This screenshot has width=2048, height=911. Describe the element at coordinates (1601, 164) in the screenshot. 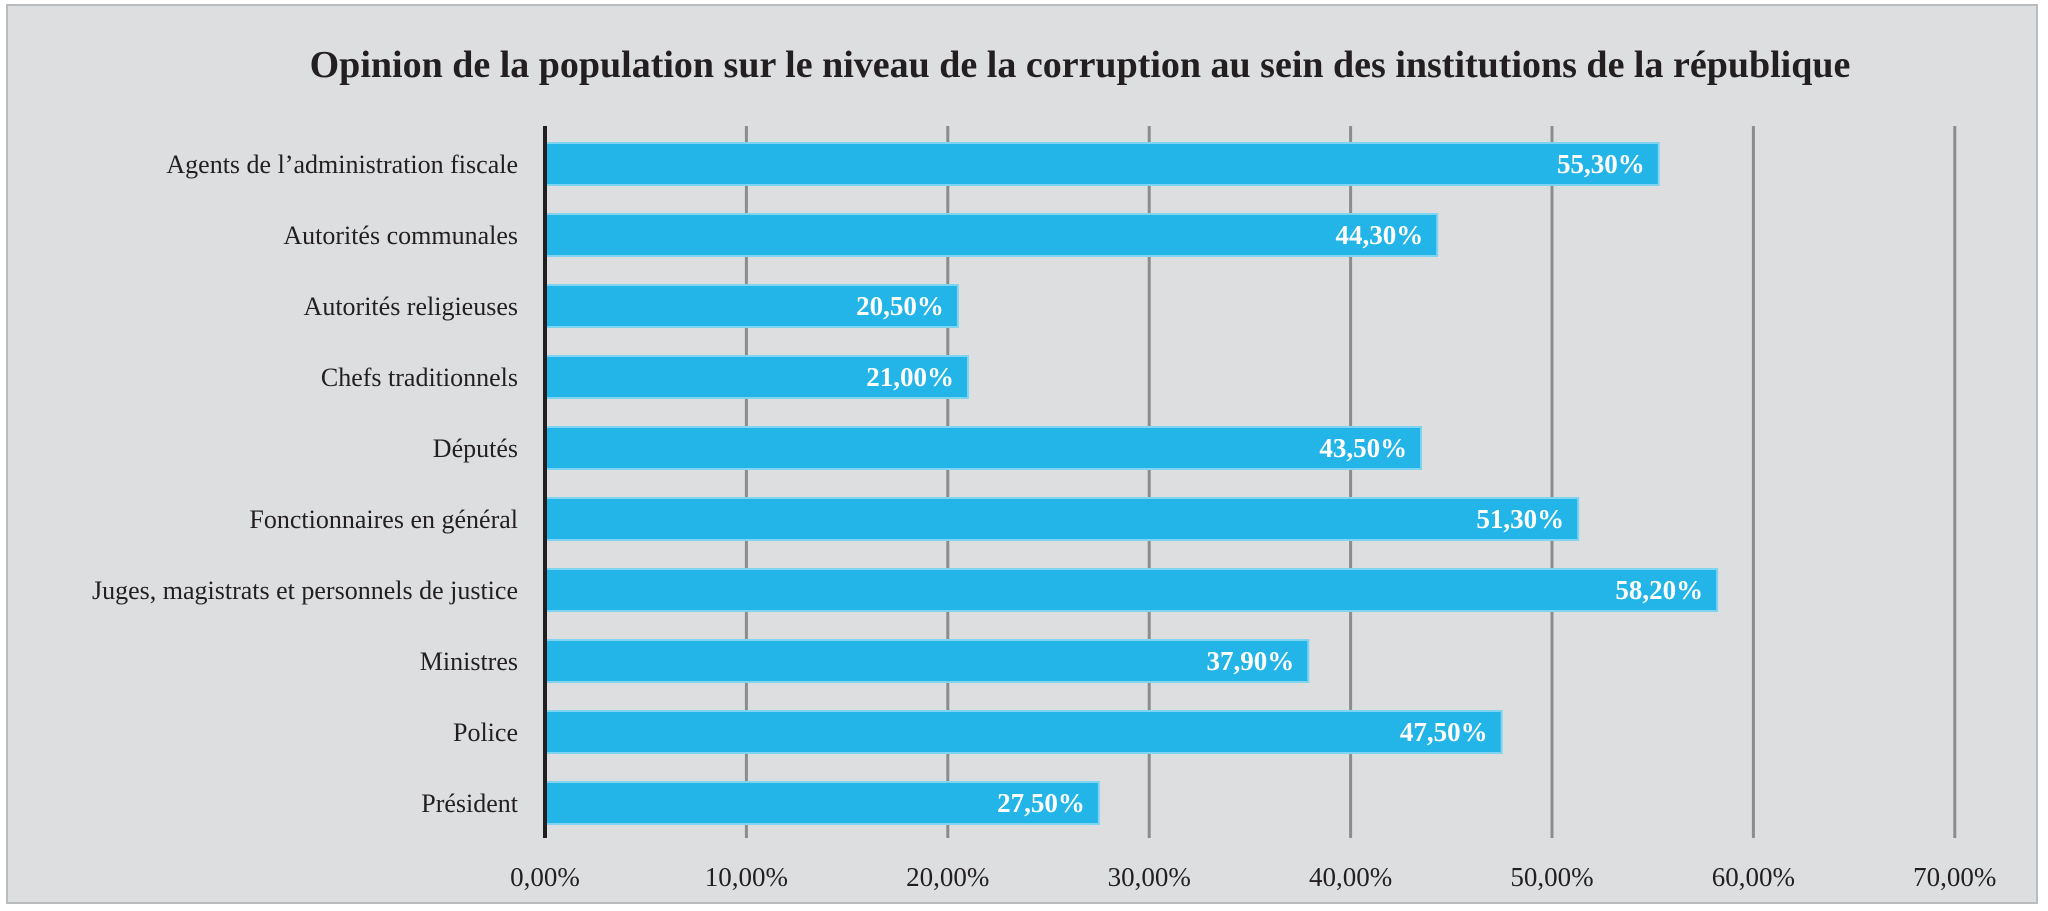

I see `data-label: 55,30%` at that location.